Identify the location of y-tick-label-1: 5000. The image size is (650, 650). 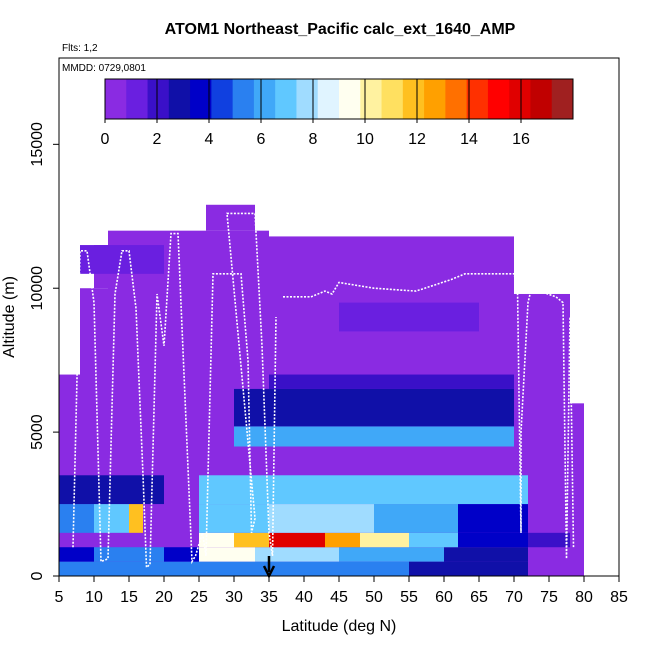
(37, 432).